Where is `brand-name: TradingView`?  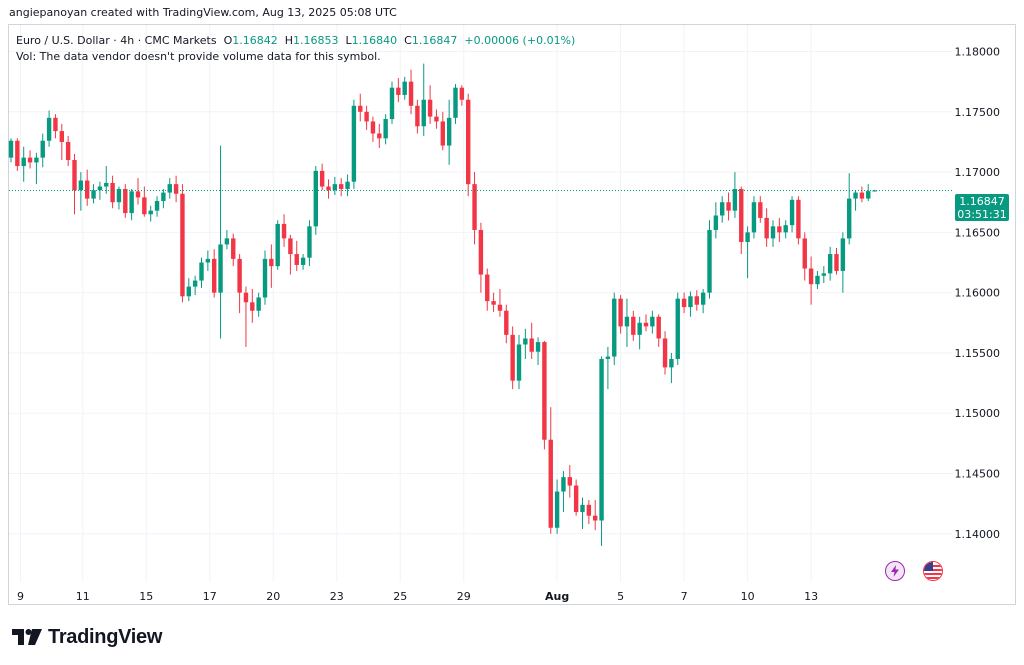
brand-name: TradingView is located at coordinates (105, 636).